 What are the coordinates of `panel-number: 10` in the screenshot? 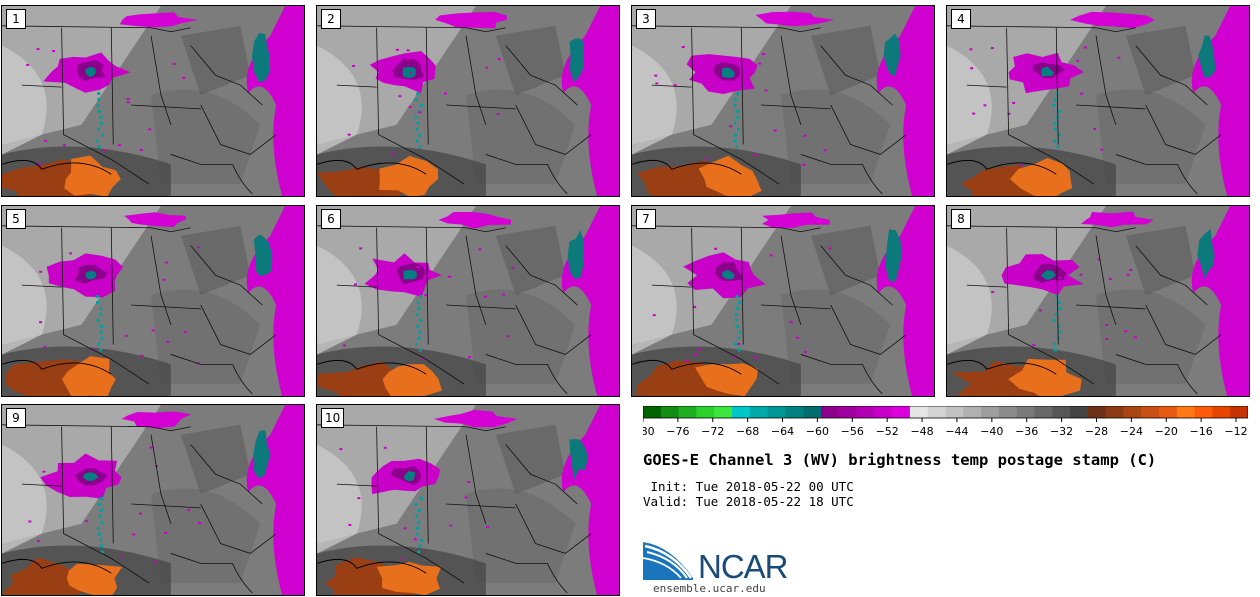 It's located at (333, 418).